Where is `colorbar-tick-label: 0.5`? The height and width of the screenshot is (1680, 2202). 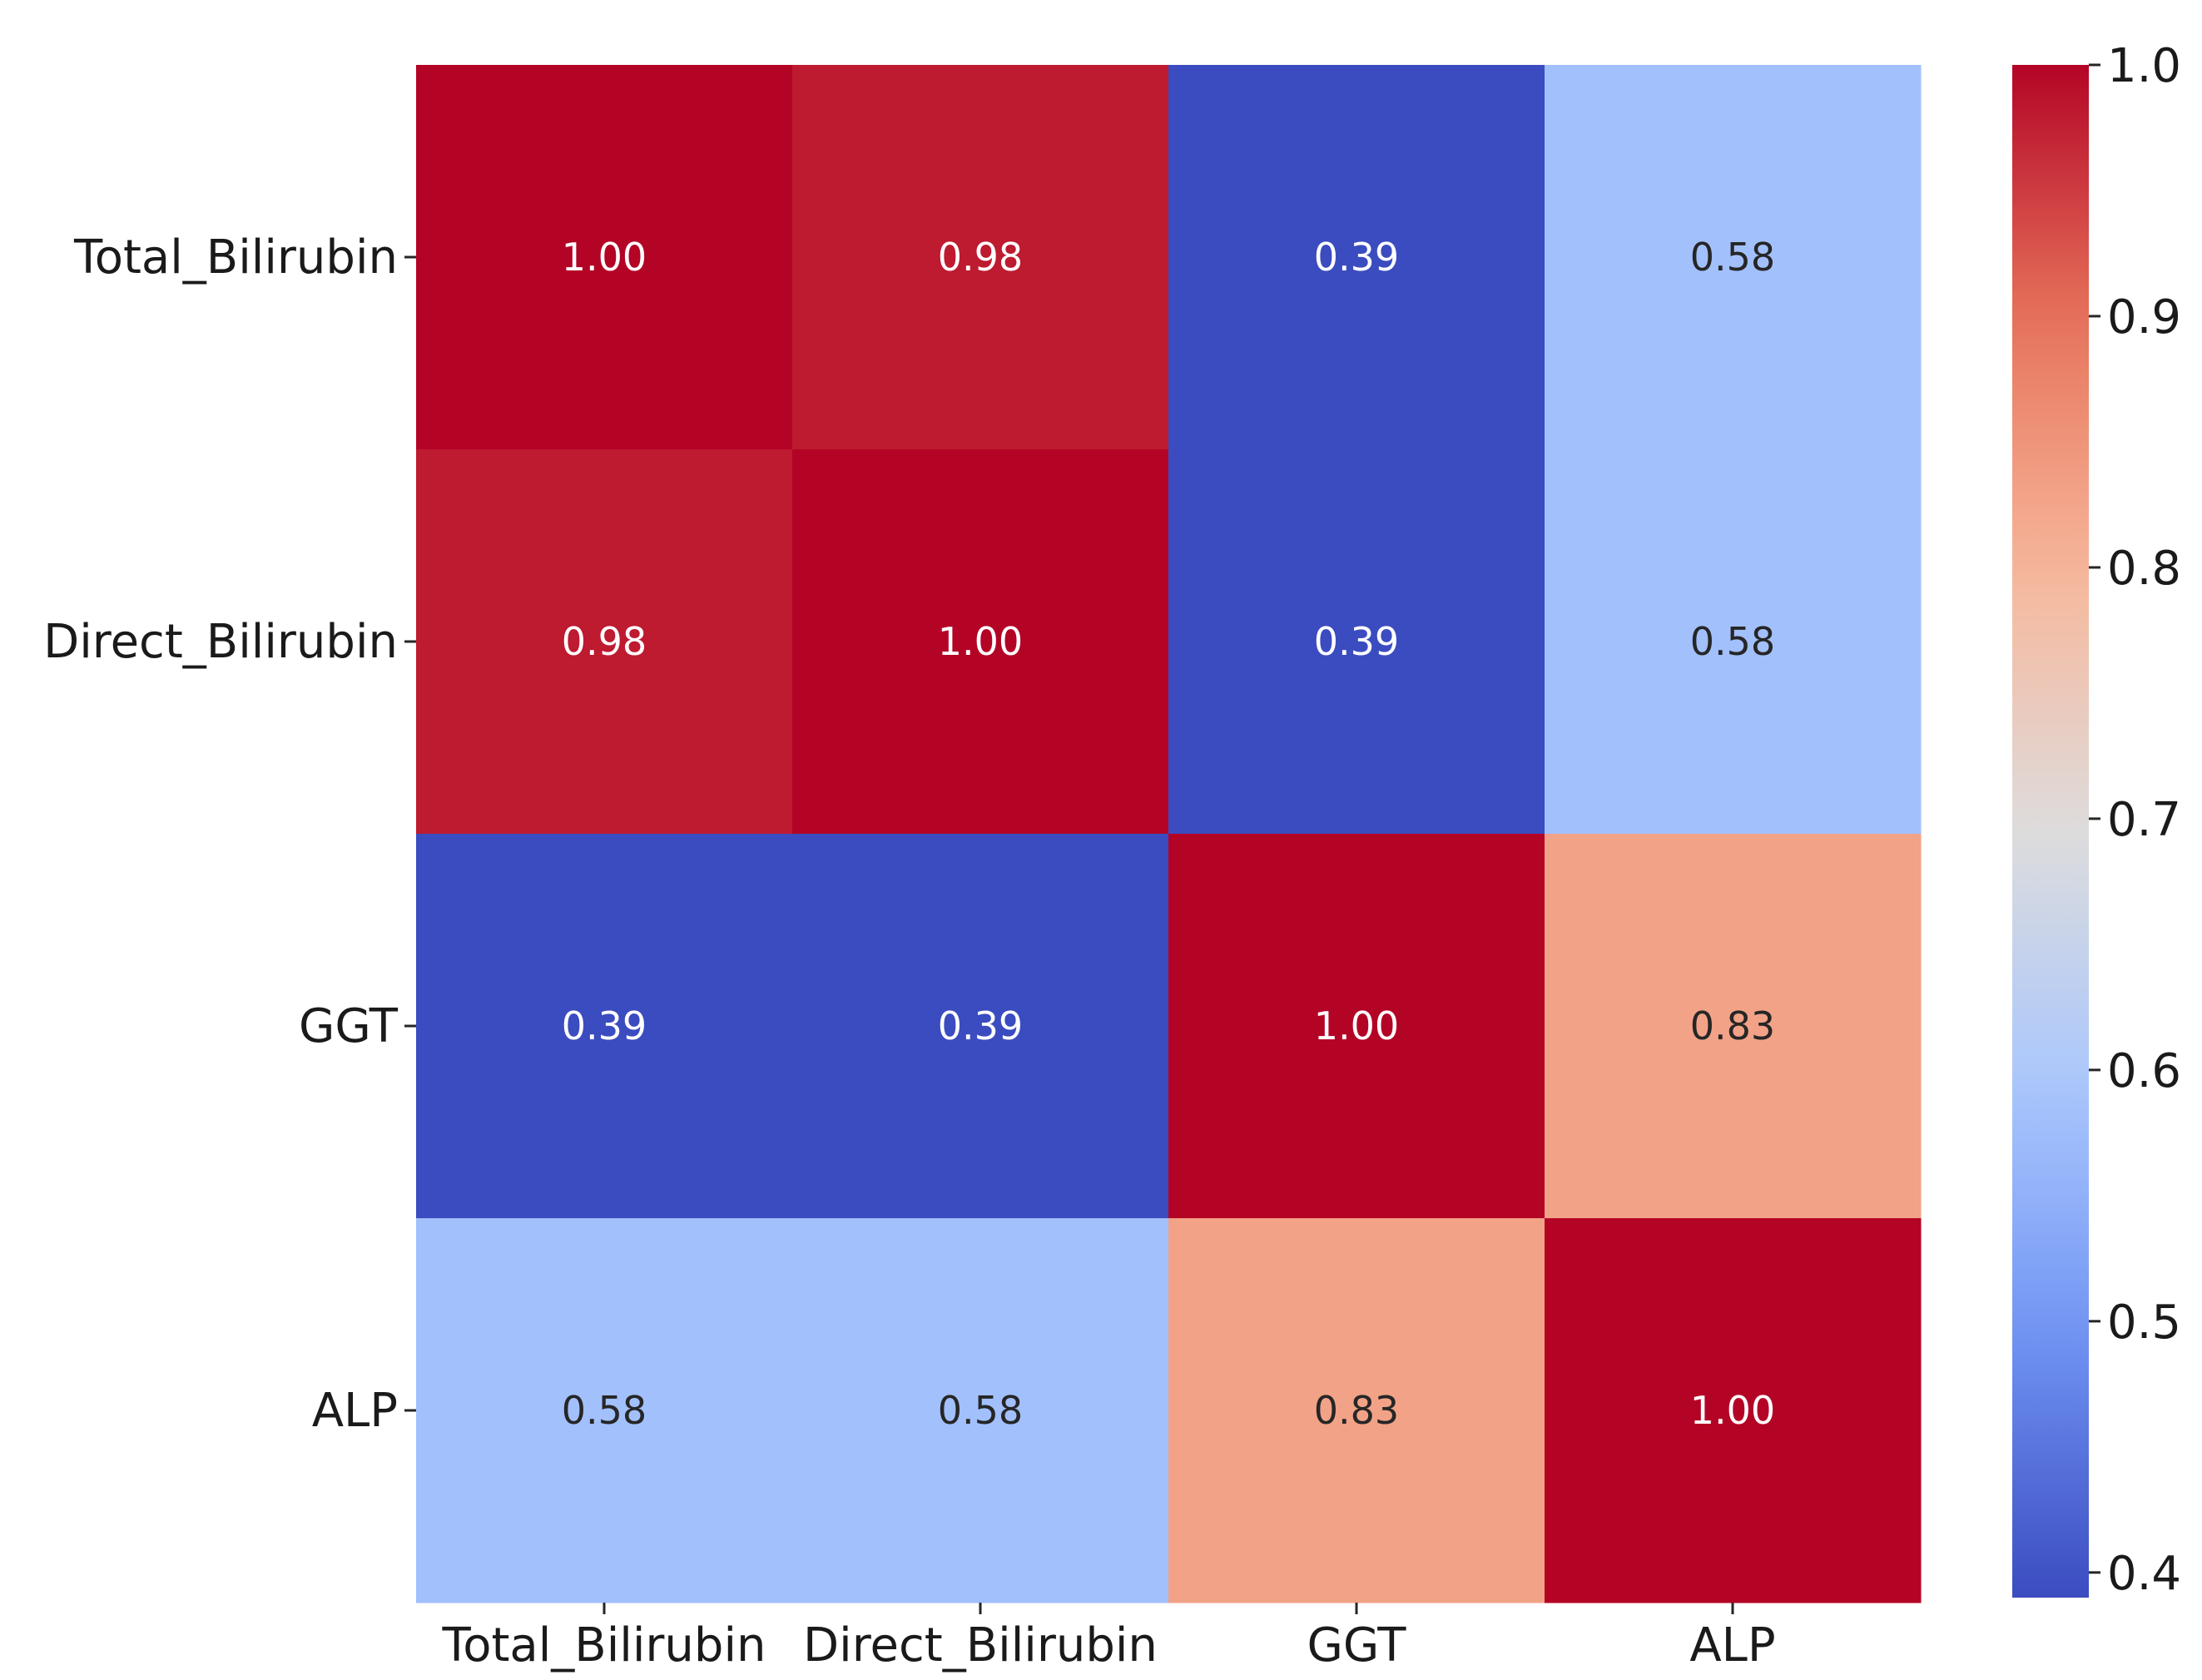 colorbar-tick-label: 0.5 is located at coordinates (2144, 1323).